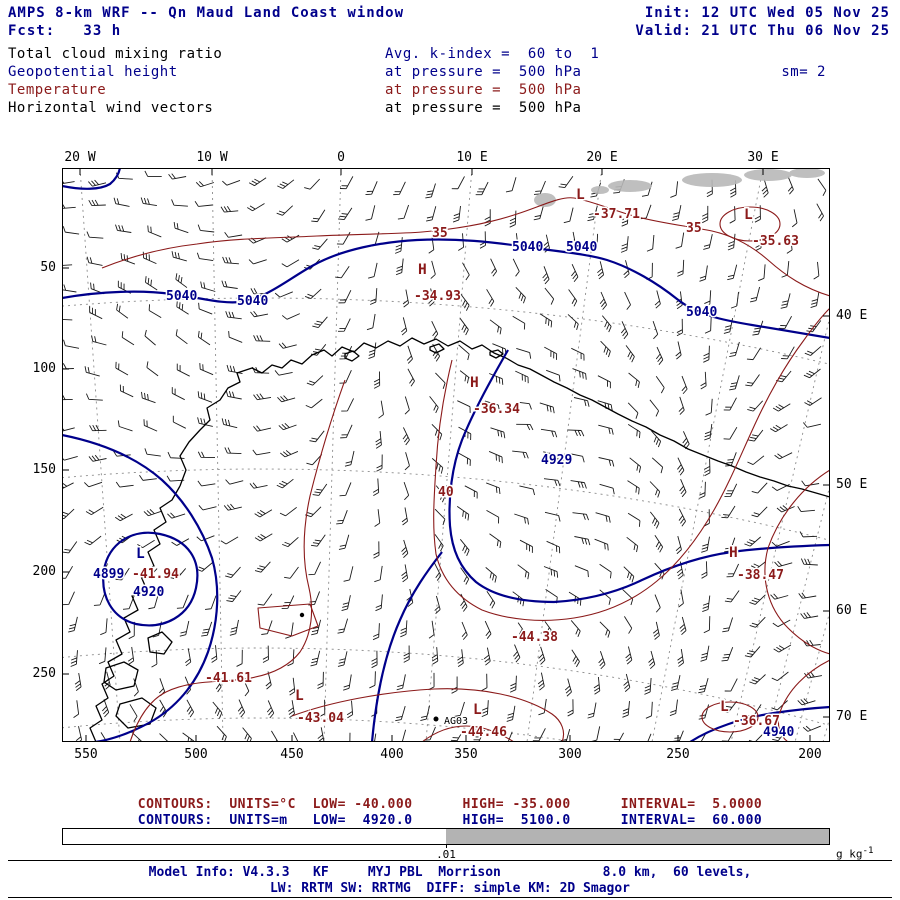  I want to click on axis-label-bottom: 550, so click(86, 754).